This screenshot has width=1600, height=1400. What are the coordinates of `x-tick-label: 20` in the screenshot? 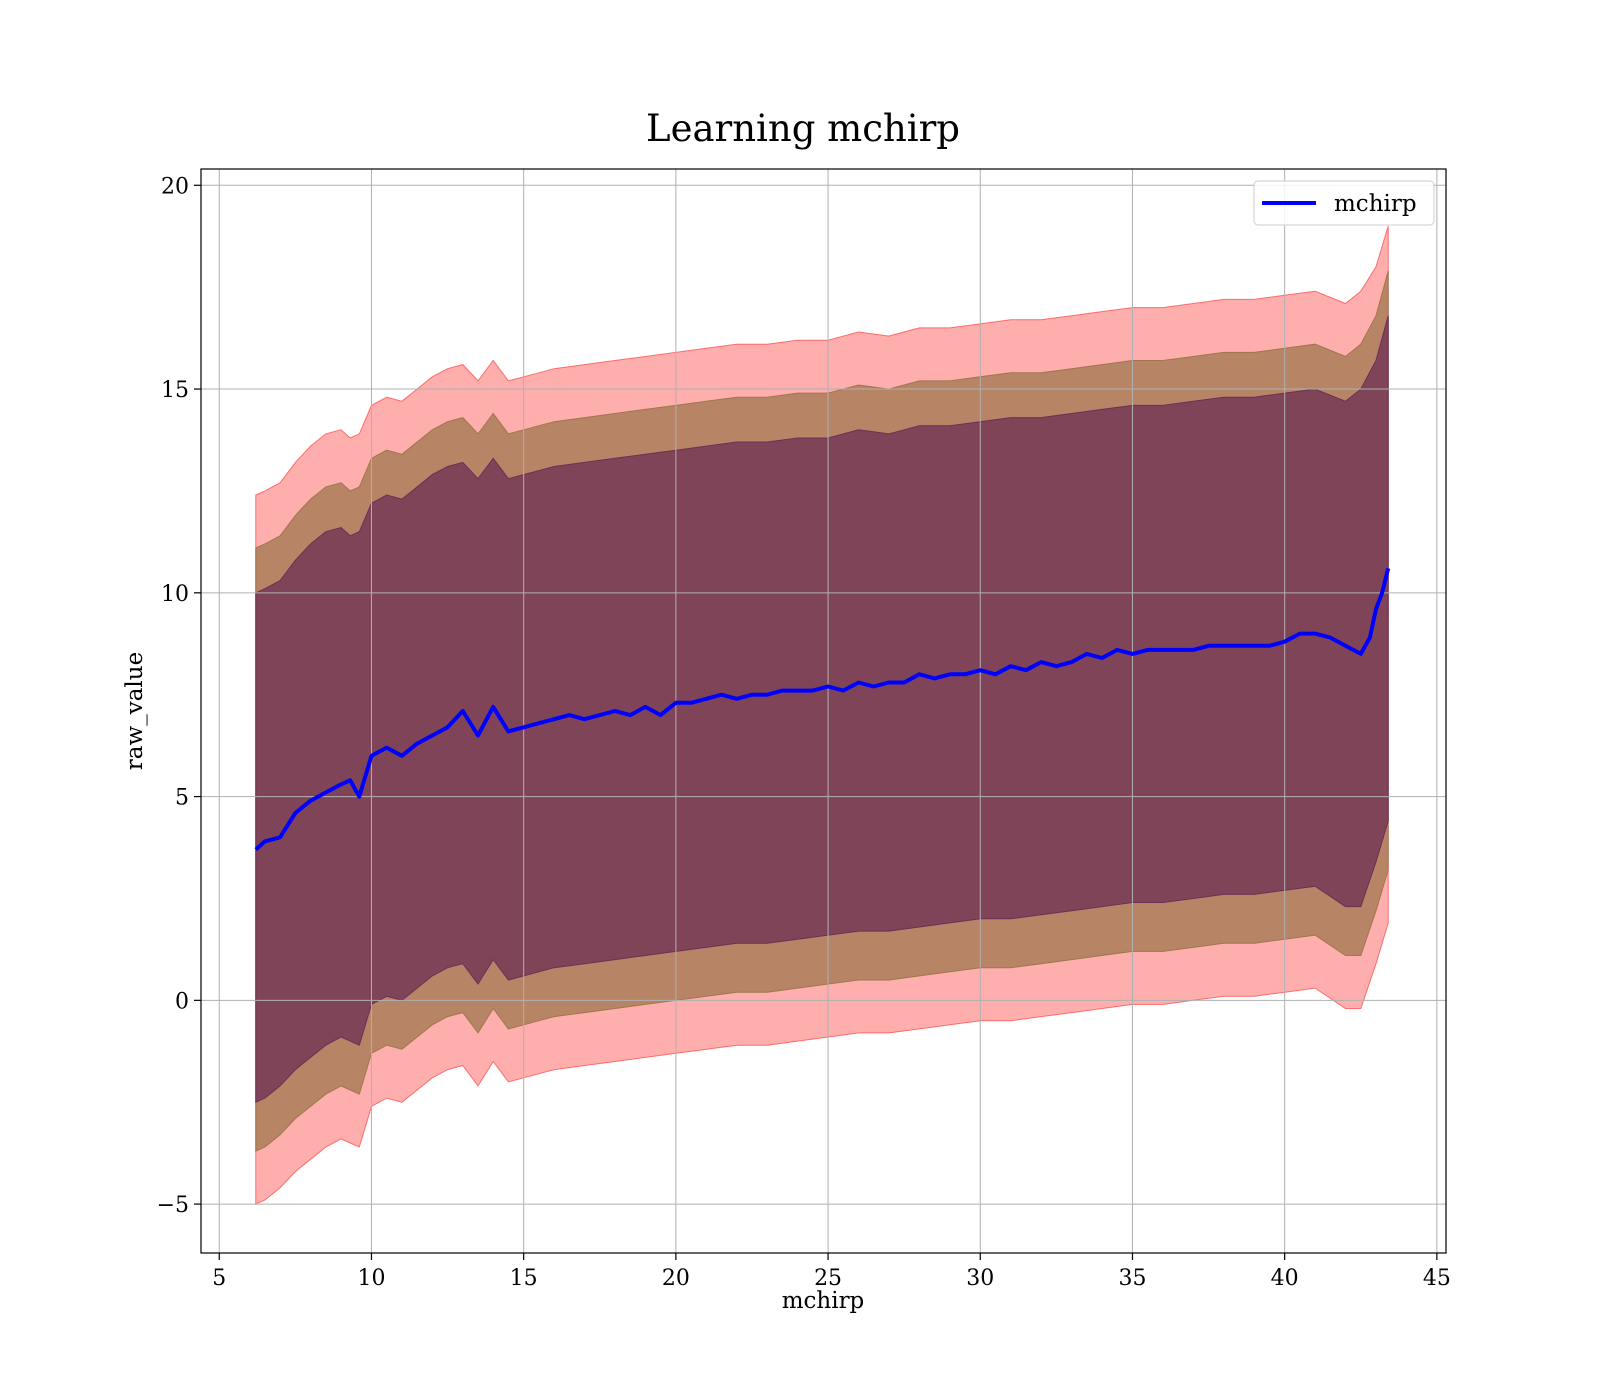 It's located at (676, 1278).